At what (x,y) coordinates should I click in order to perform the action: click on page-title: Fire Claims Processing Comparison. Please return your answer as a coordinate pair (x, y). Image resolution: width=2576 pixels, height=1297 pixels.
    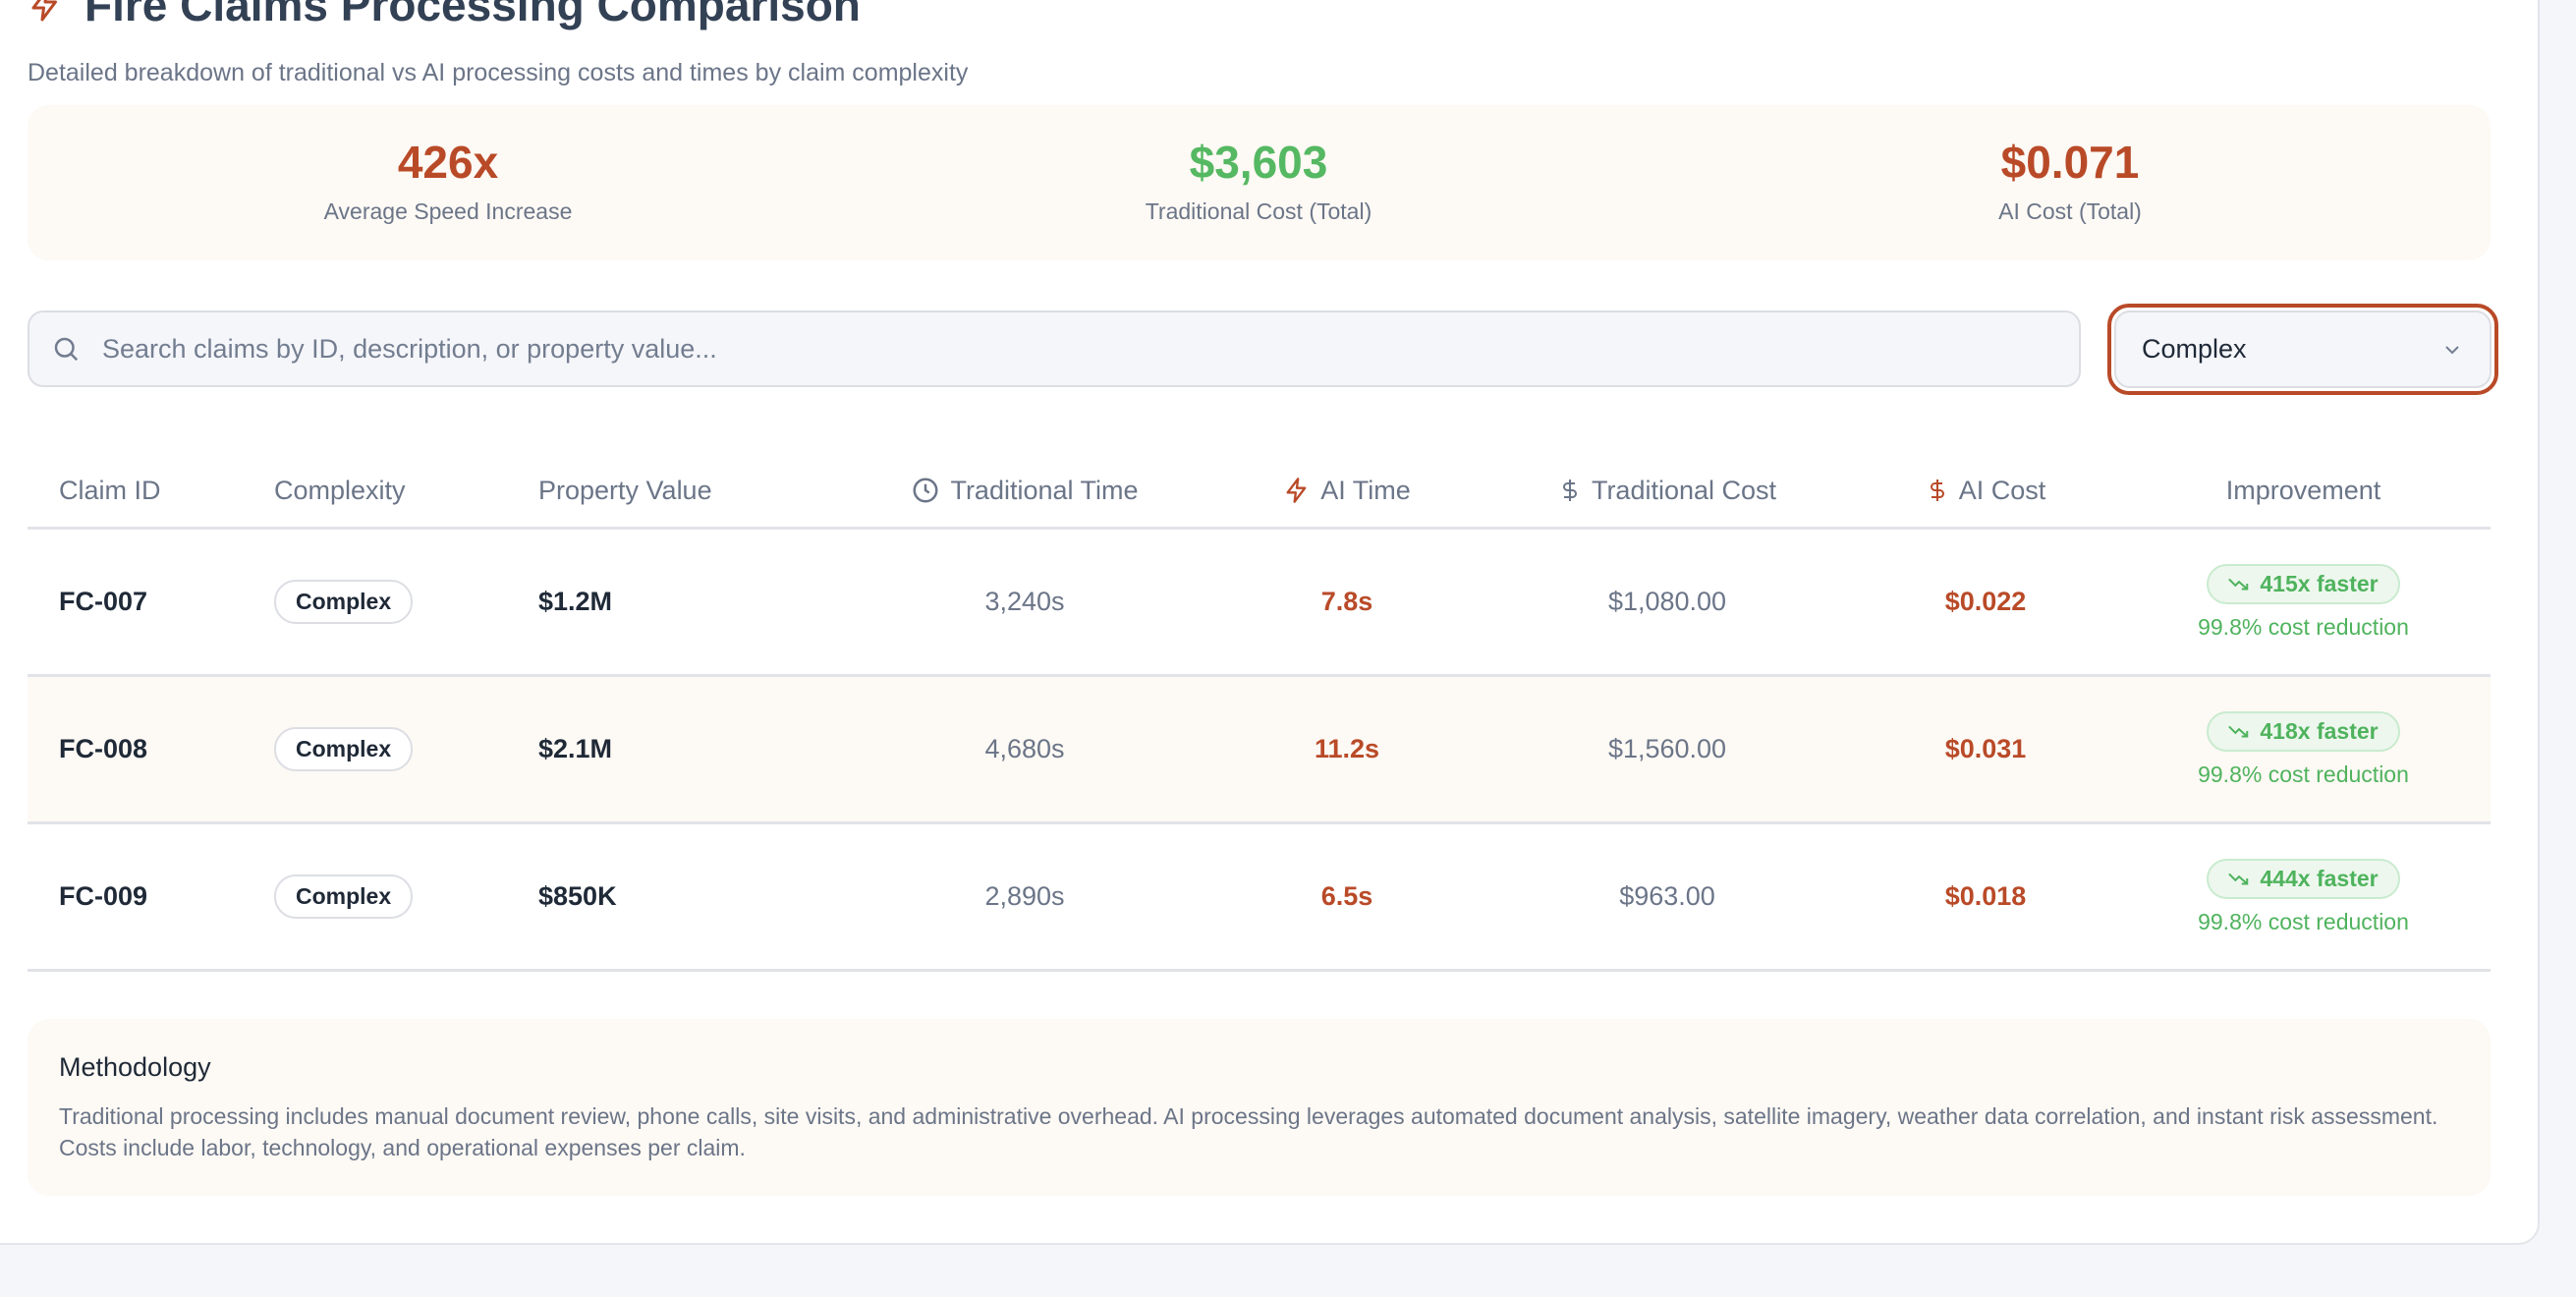
    Looking at the image, I should click on (444, 15).